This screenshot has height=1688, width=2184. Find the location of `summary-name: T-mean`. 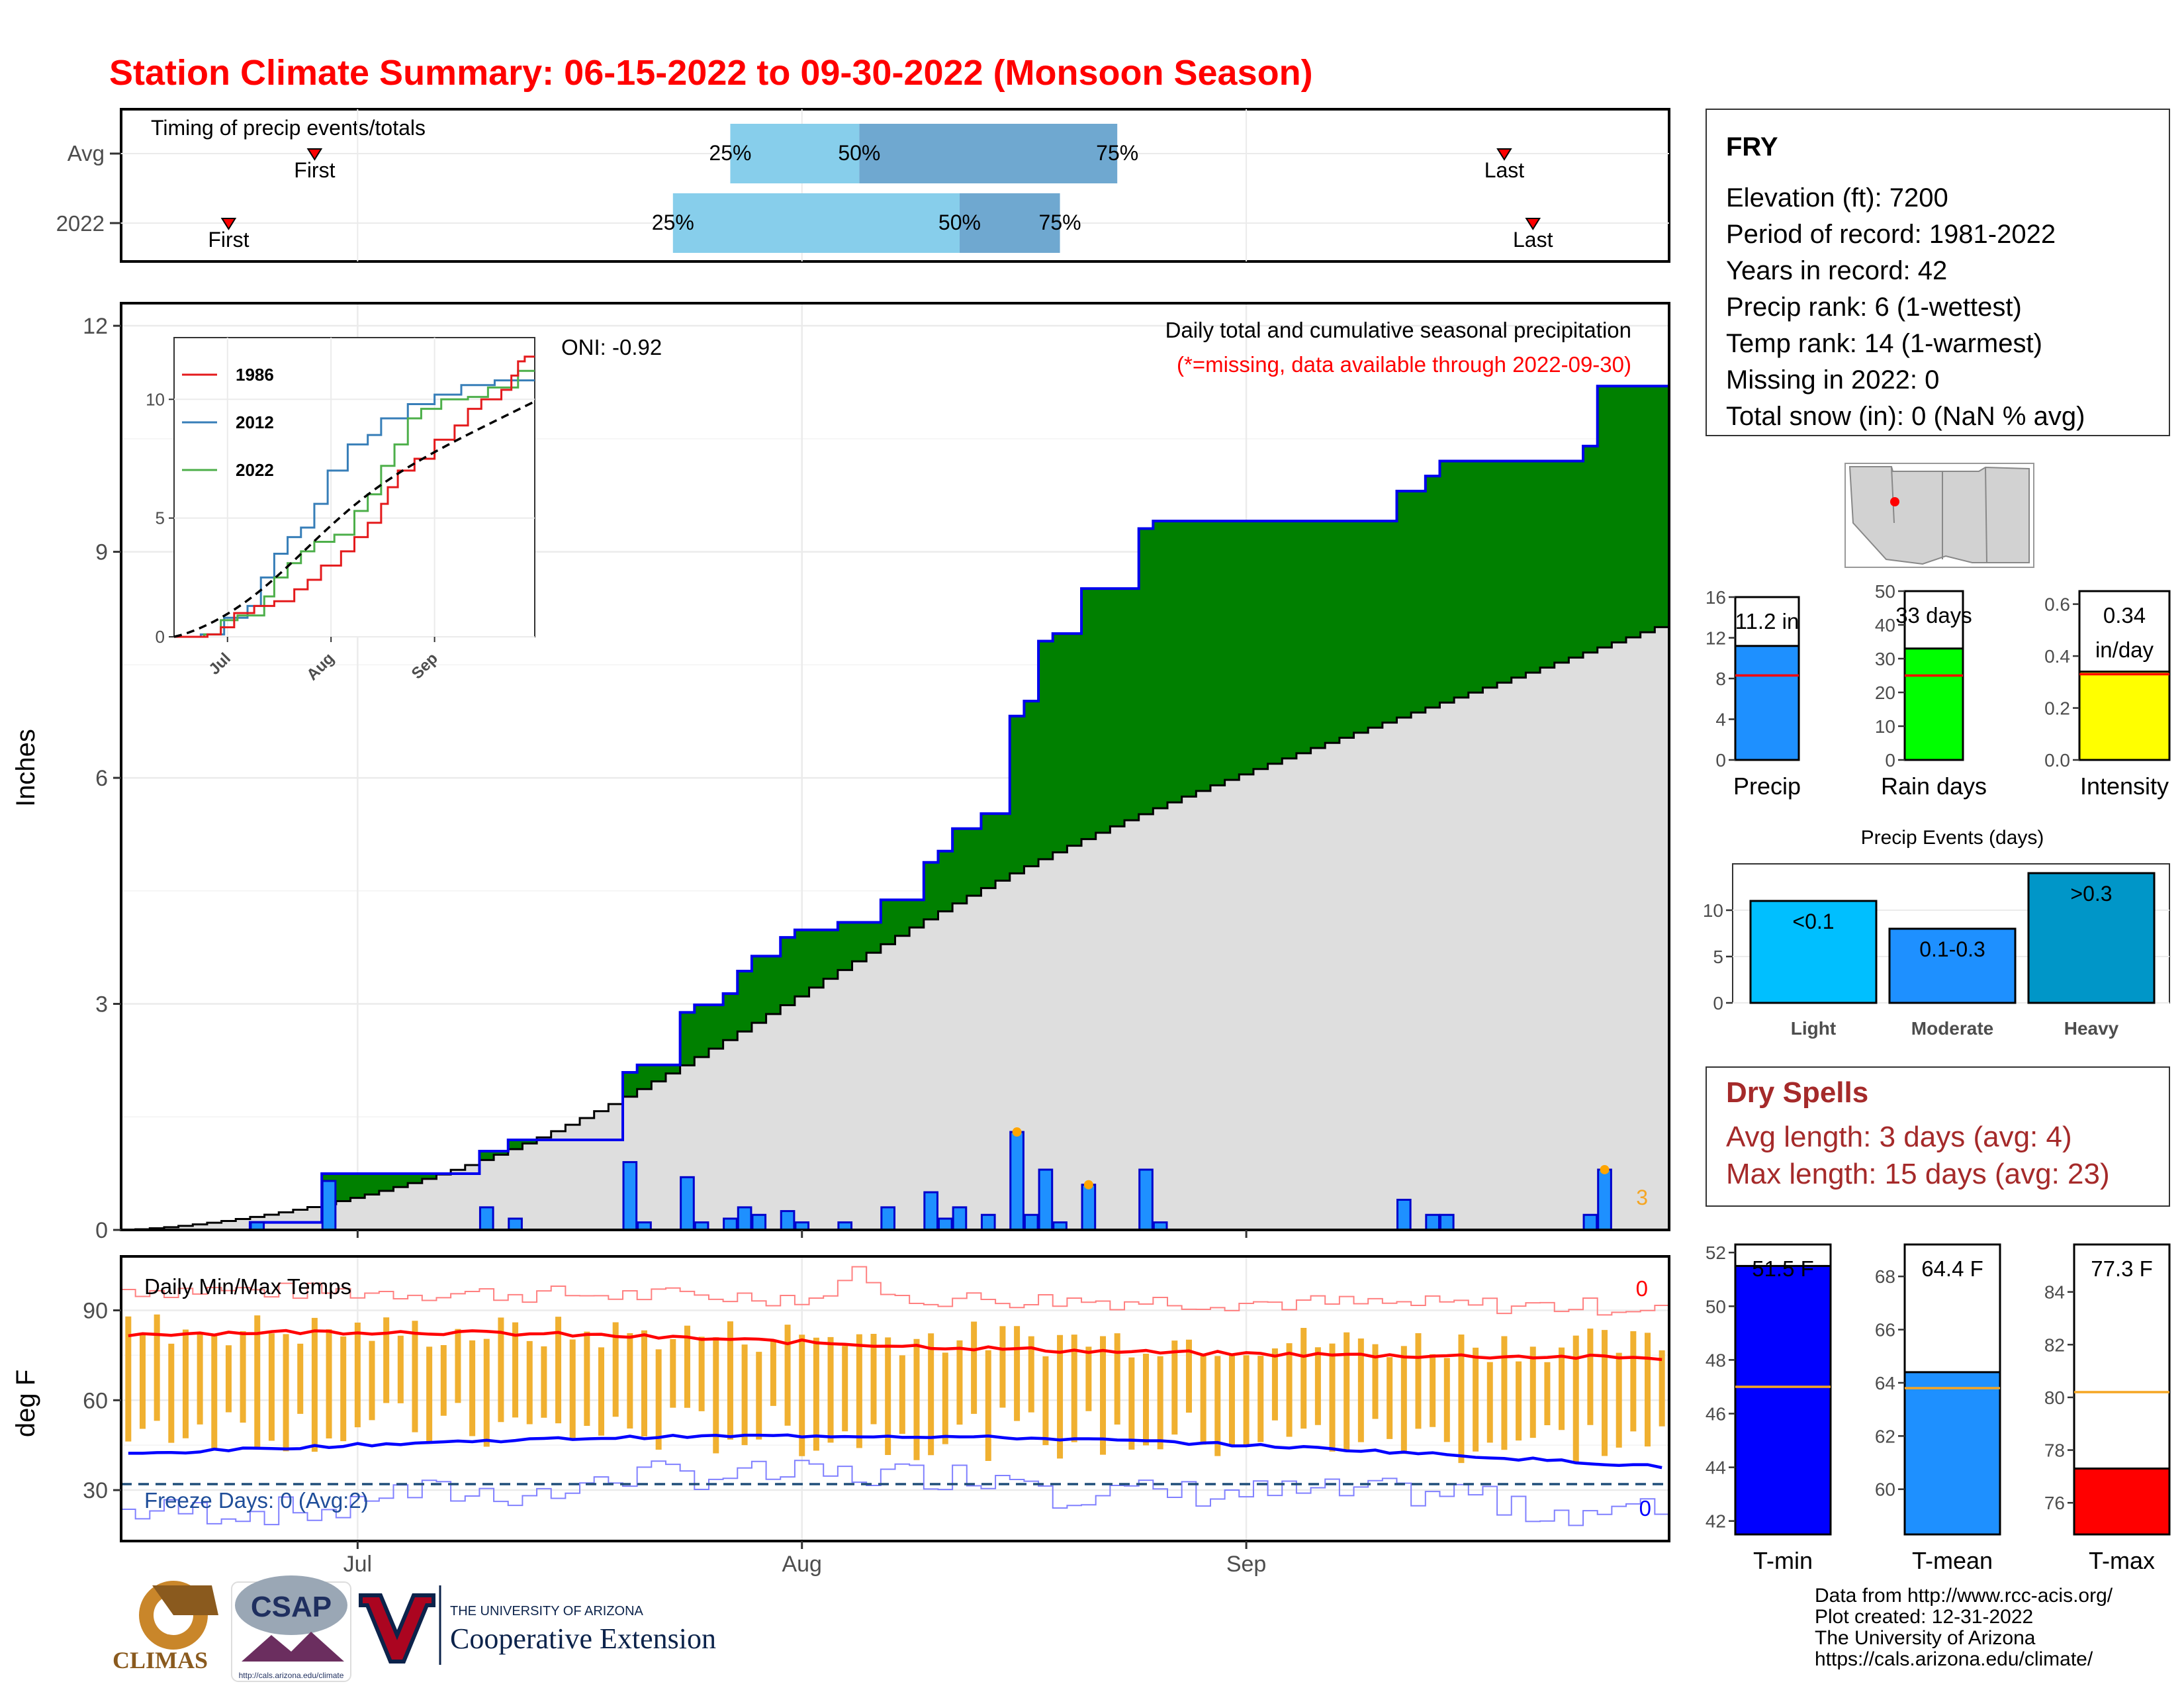

summary-name: T-mean is located at coordinates (1952, 1560).